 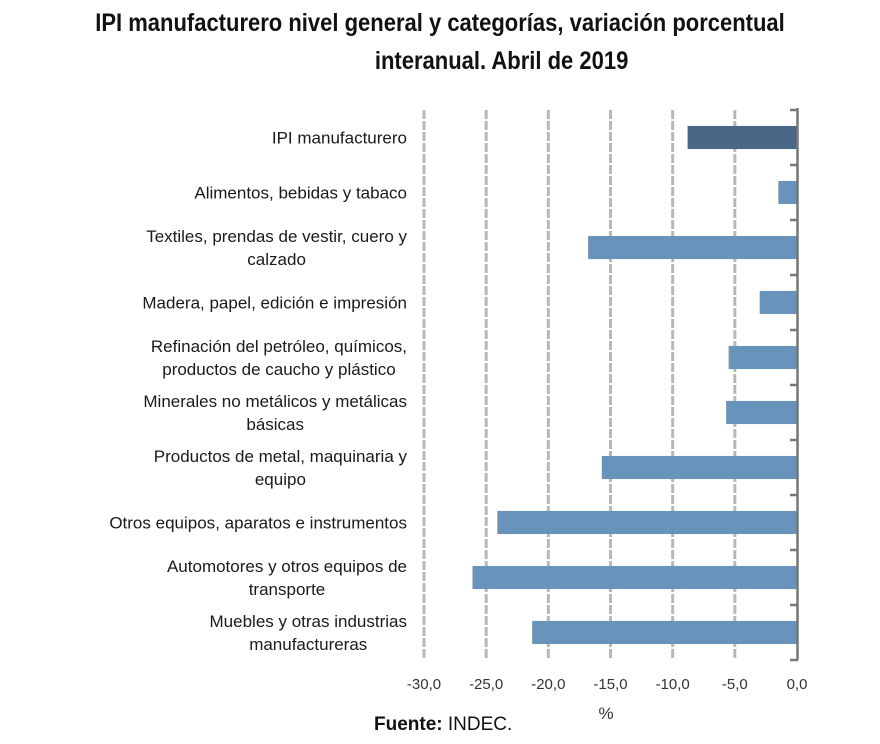 What do you see at coordinates (486, 684) in the screenshot?
I see `x-tick-label: -25,0` at bounding box center [486, 684].